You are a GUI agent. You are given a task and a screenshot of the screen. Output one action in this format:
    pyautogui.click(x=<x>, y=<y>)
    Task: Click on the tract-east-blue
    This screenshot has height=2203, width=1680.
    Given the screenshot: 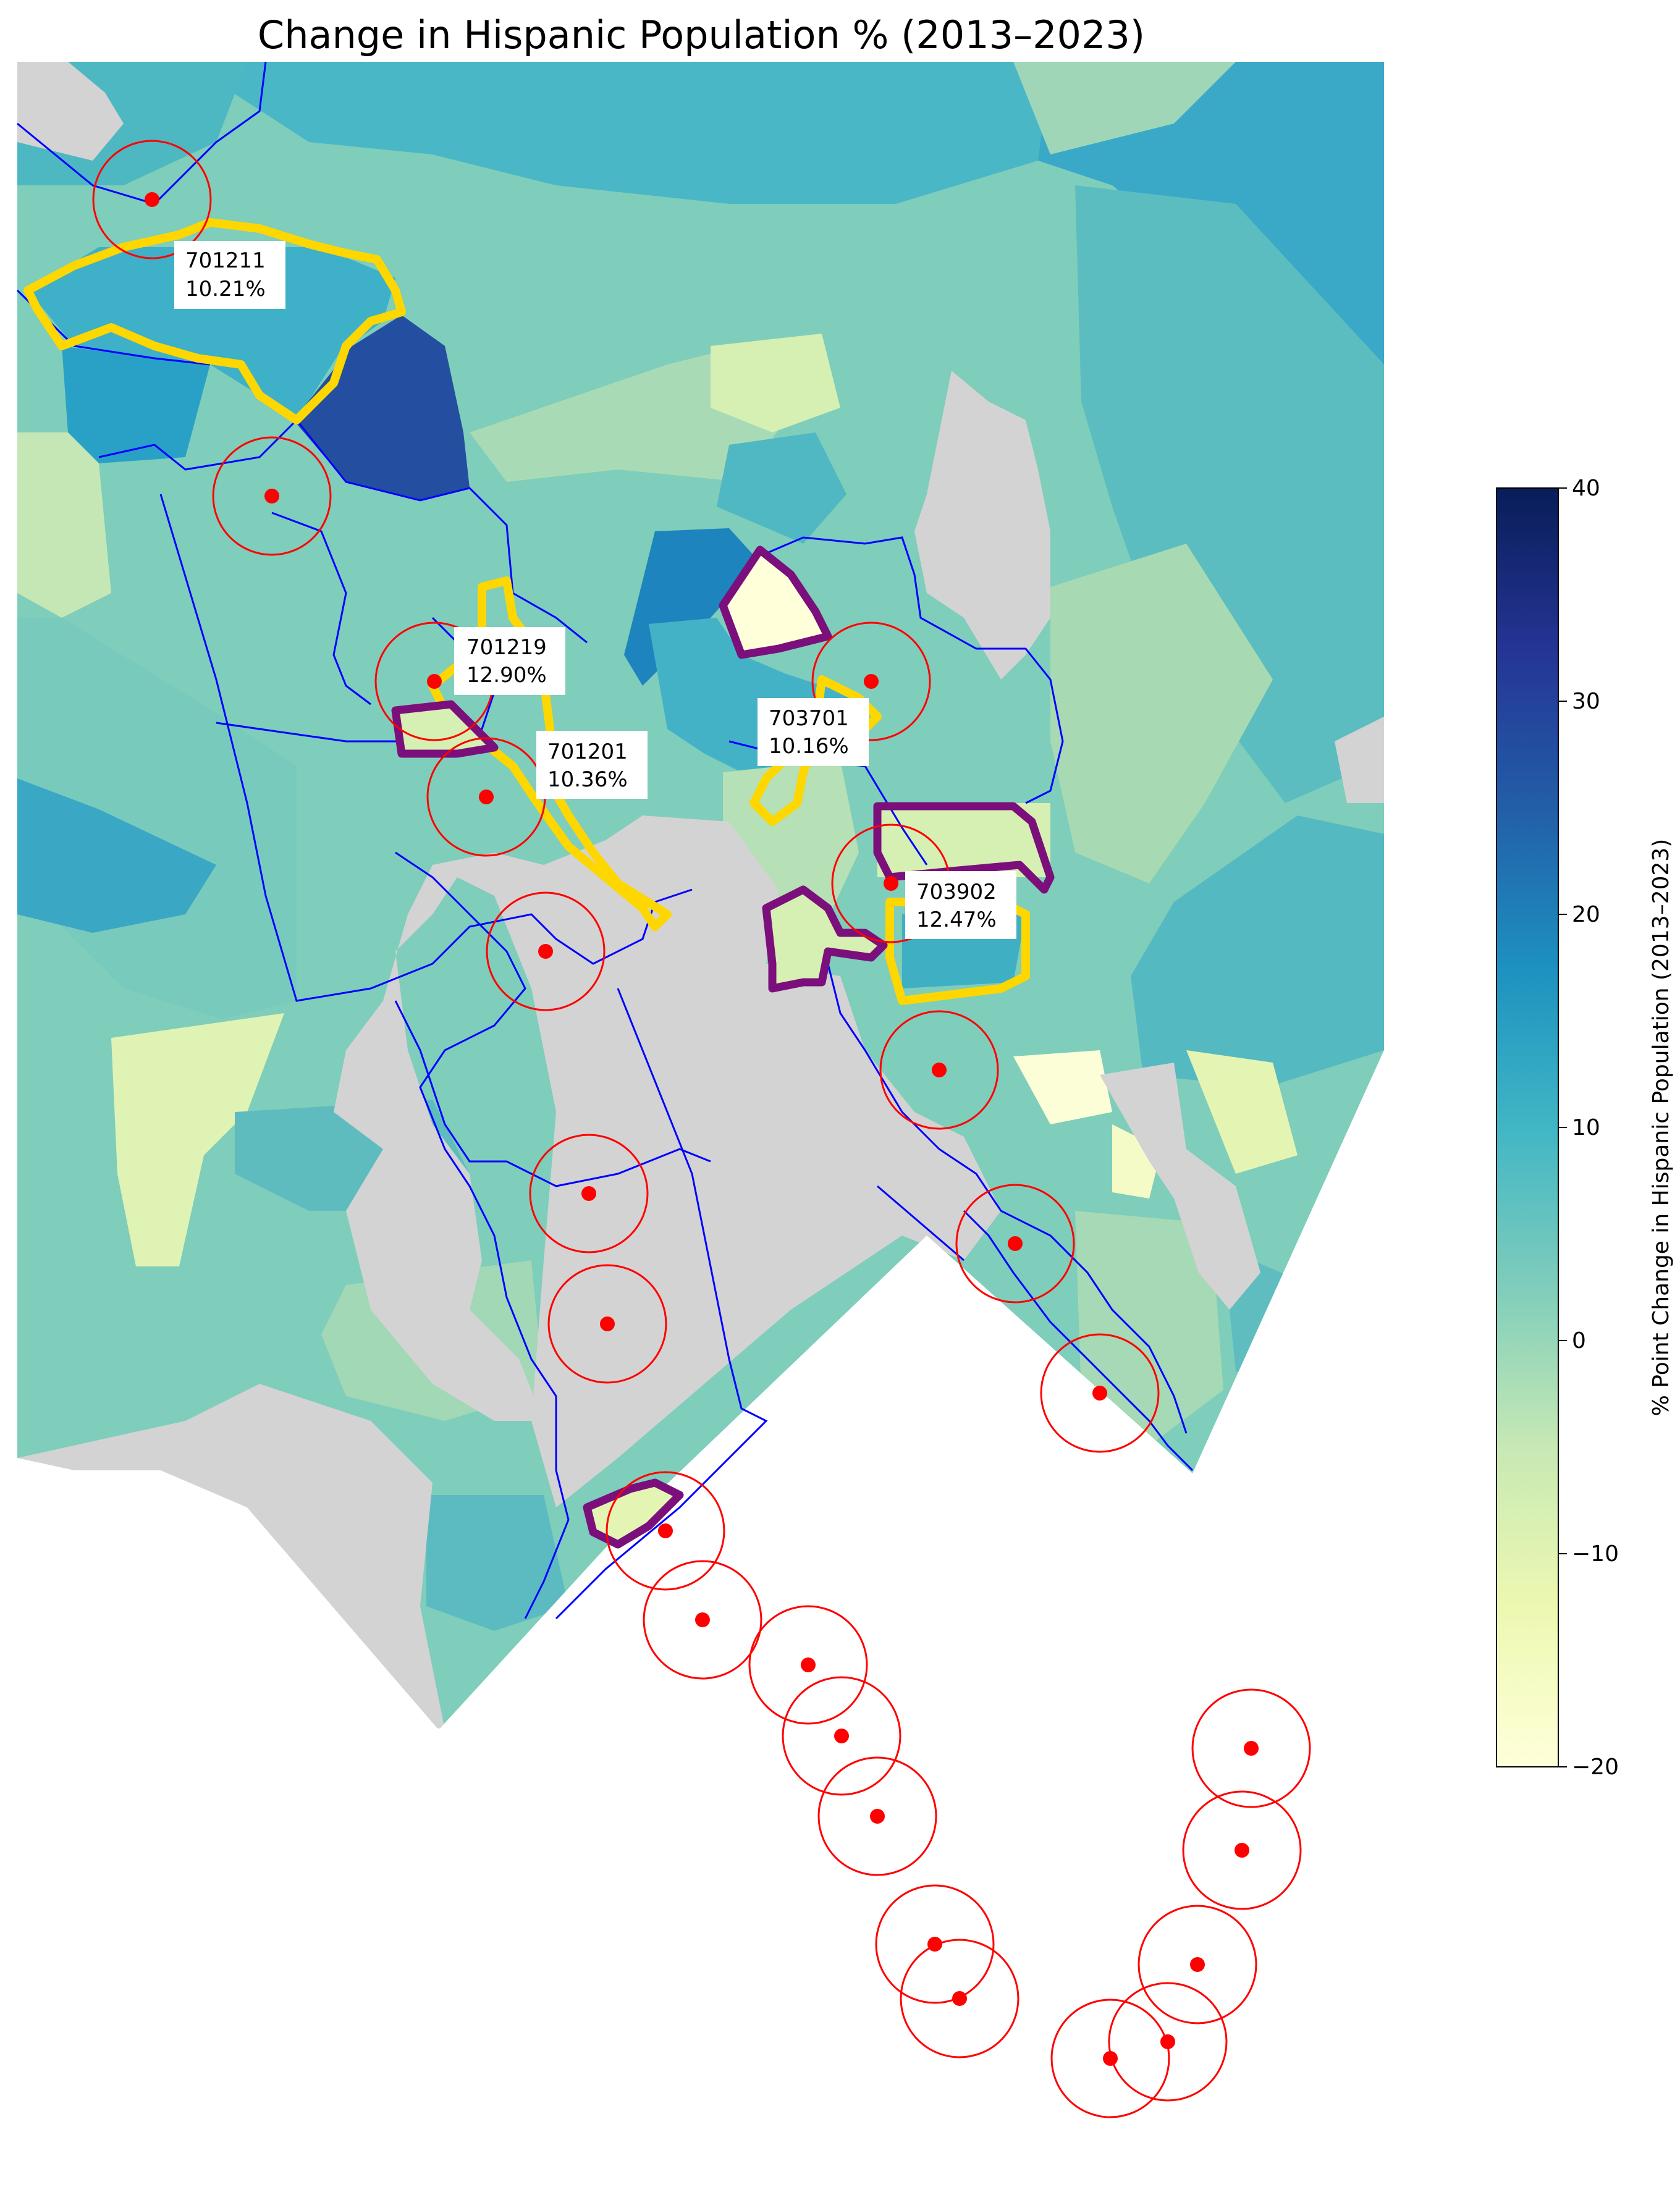 What is the action you would take?
    pyautogui.click(x=1257, y=951)
    